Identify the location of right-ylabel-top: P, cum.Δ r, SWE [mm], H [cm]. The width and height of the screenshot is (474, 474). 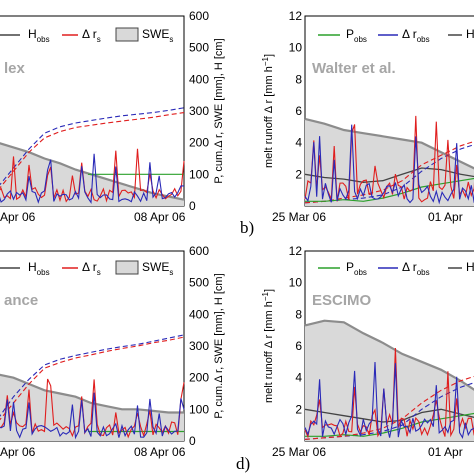
(219, 110).